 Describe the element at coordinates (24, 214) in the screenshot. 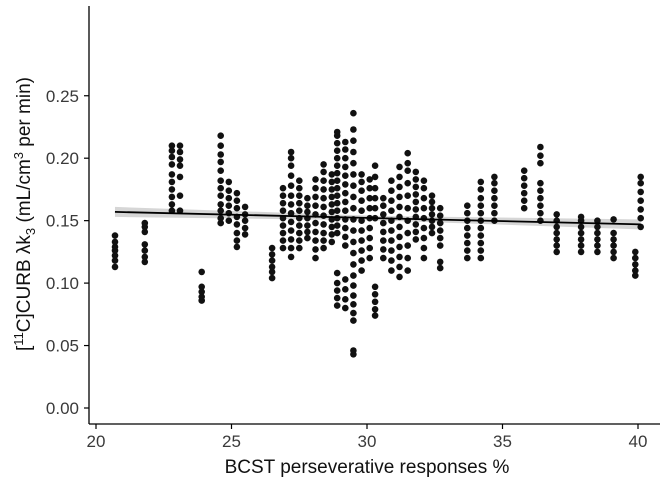

I see `y-axis-title: [11C]CURB λk3 (mL/cm3 per min)` at that location.